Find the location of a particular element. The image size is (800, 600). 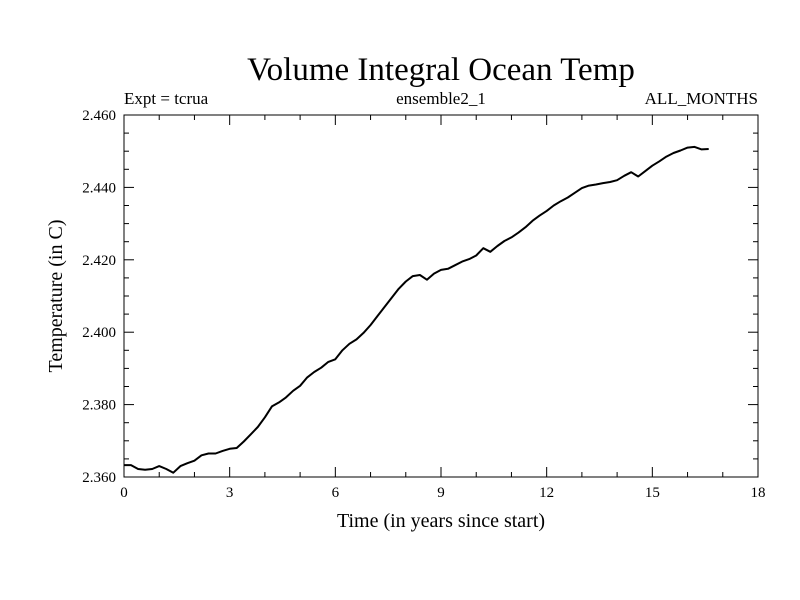

x-tick-label: 9 is located at coordinates (441, 493).